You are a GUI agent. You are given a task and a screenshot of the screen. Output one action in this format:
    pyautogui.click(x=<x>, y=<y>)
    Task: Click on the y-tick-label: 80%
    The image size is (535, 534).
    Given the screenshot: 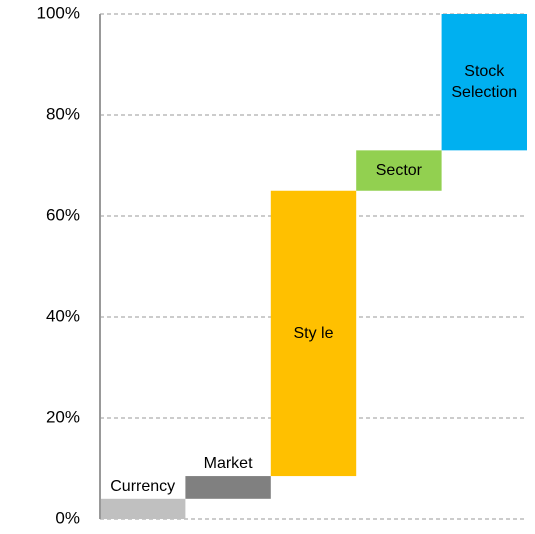 What is the action you would take?
    pyautogui.click(x=63, y=113)
    